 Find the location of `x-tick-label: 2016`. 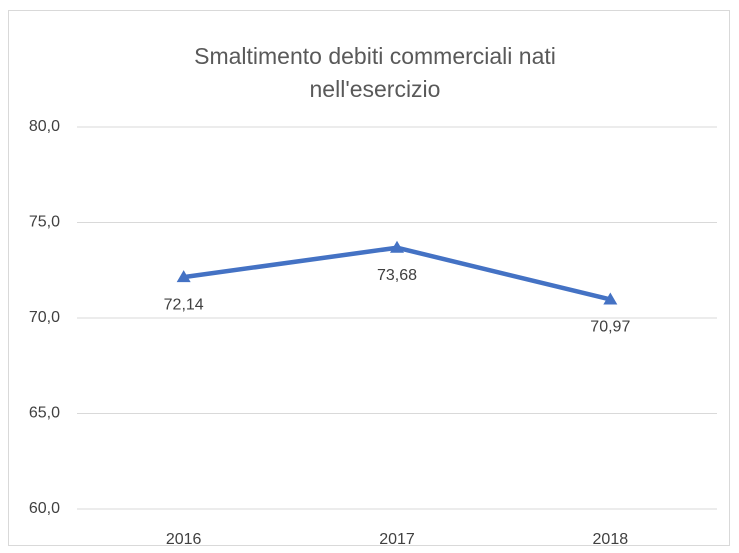

x-tick-label: 2016 is located at coordinates (184, 539).